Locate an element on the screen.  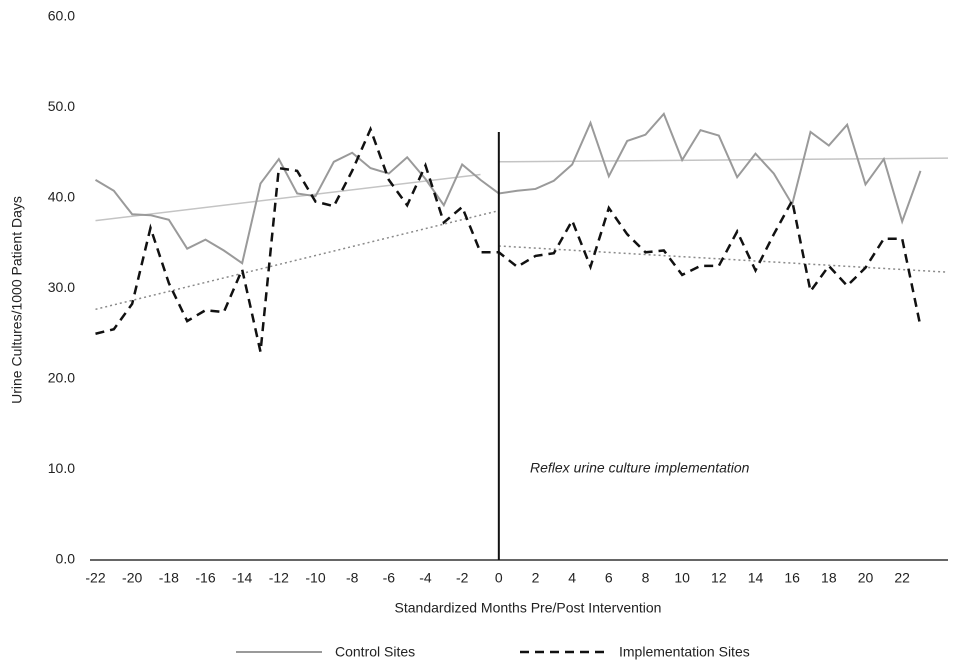
x-tick-label: 22 is located at coordinates (902, 578).